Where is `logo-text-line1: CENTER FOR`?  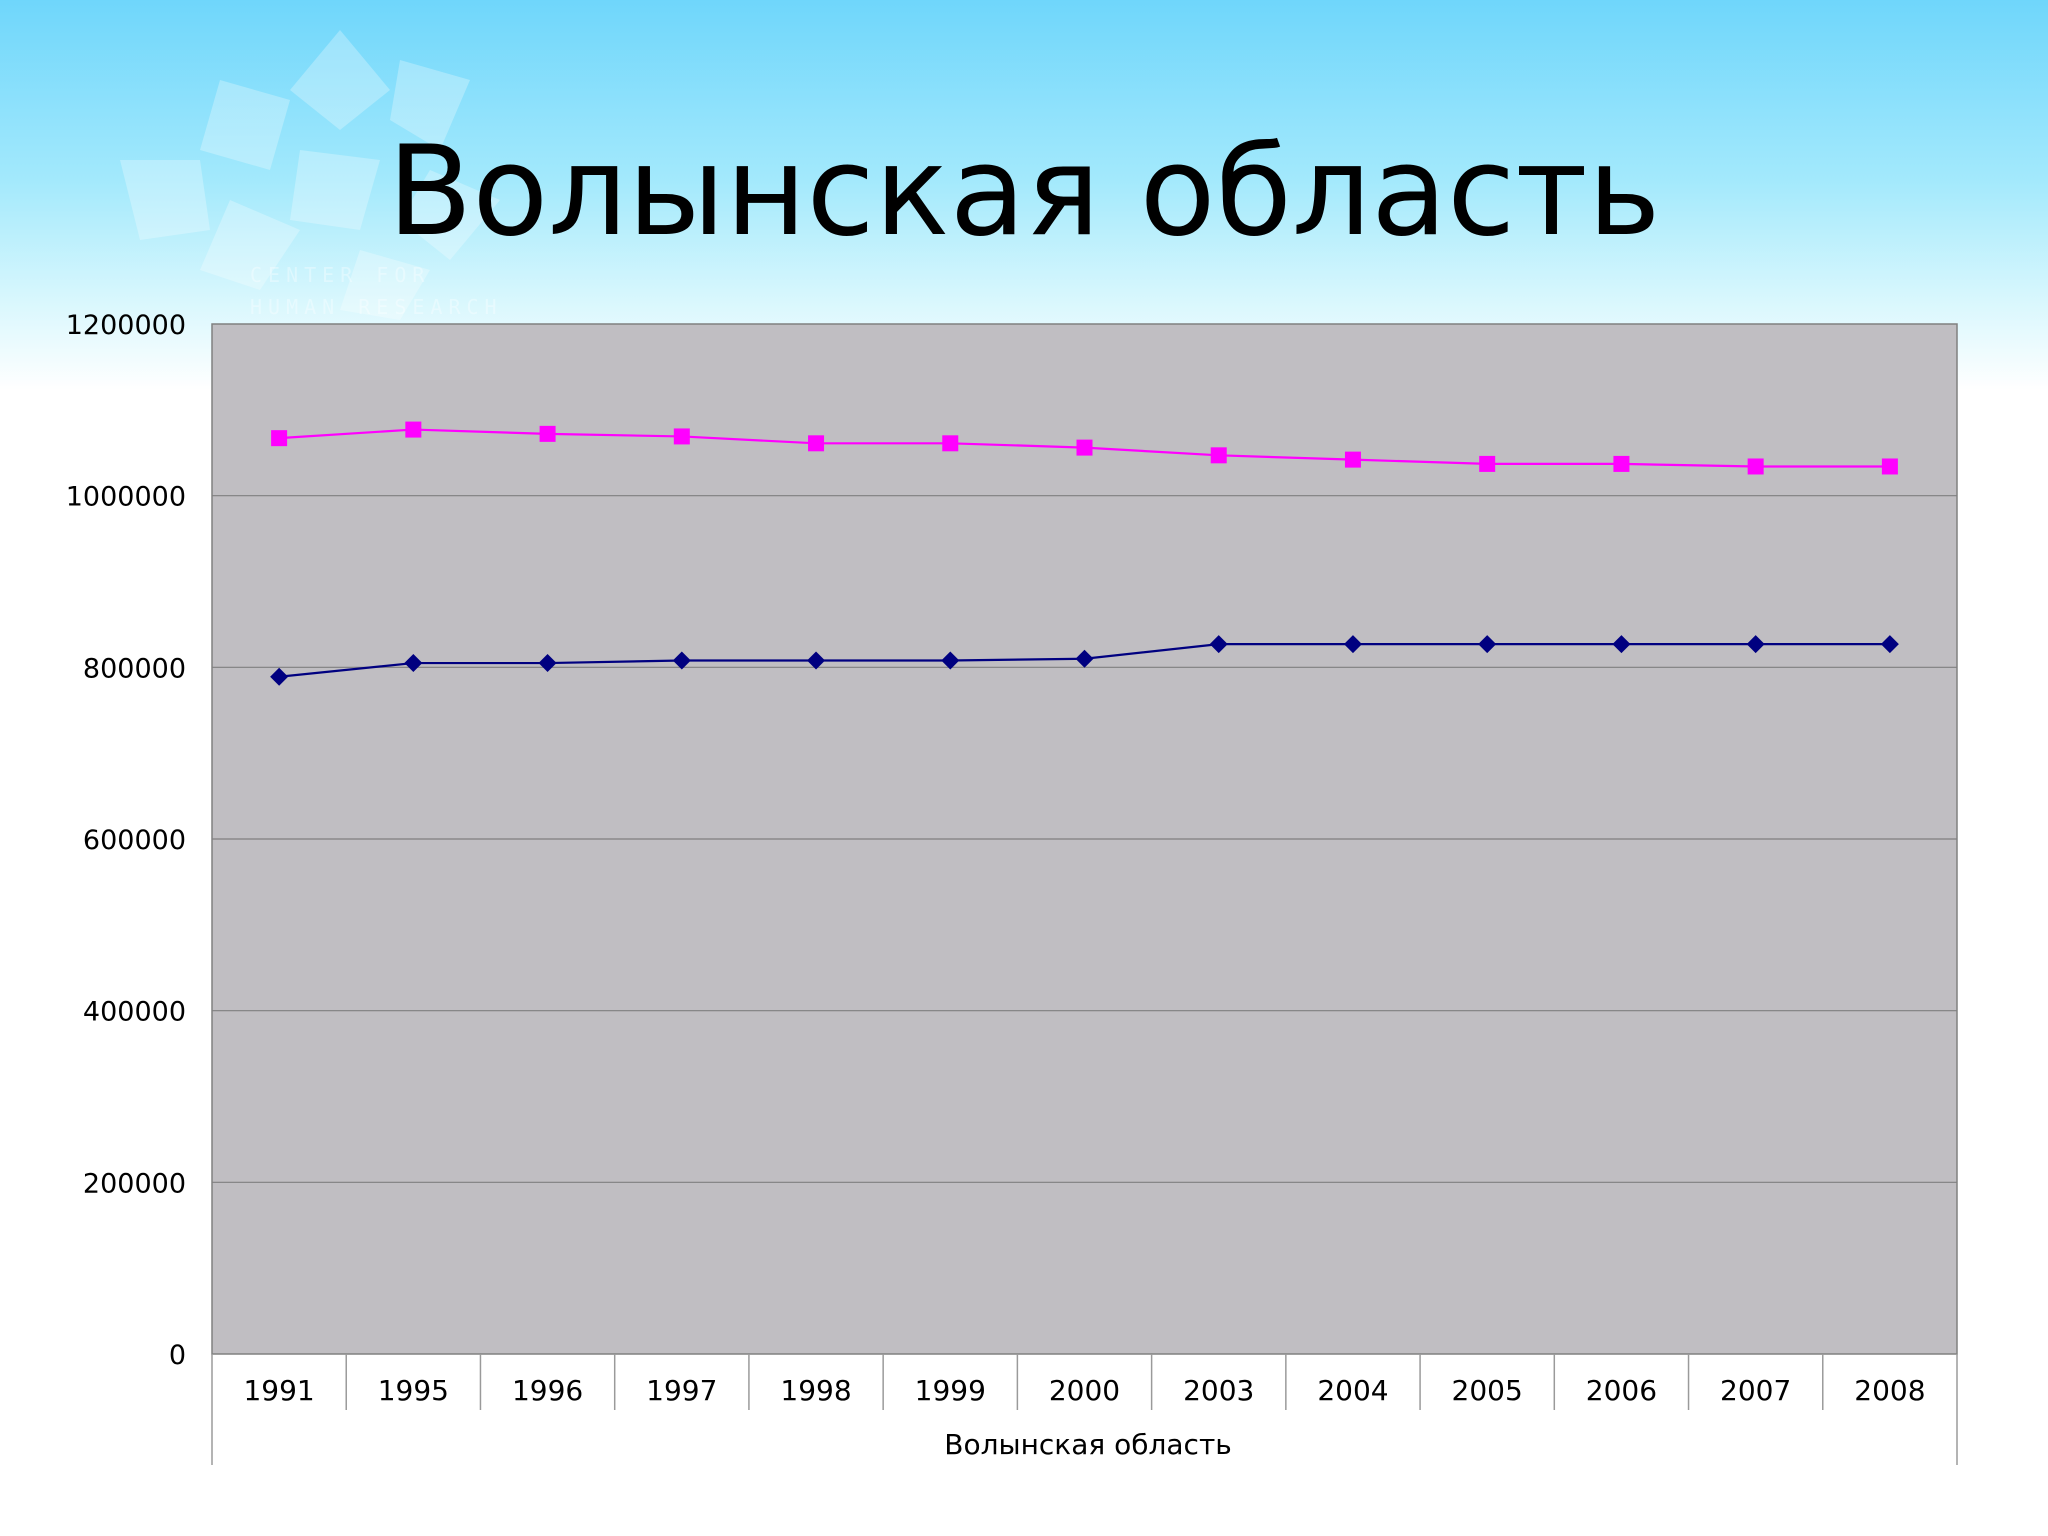 logo-text-line1: CENTER FOR is located at coordinates (340, 275).